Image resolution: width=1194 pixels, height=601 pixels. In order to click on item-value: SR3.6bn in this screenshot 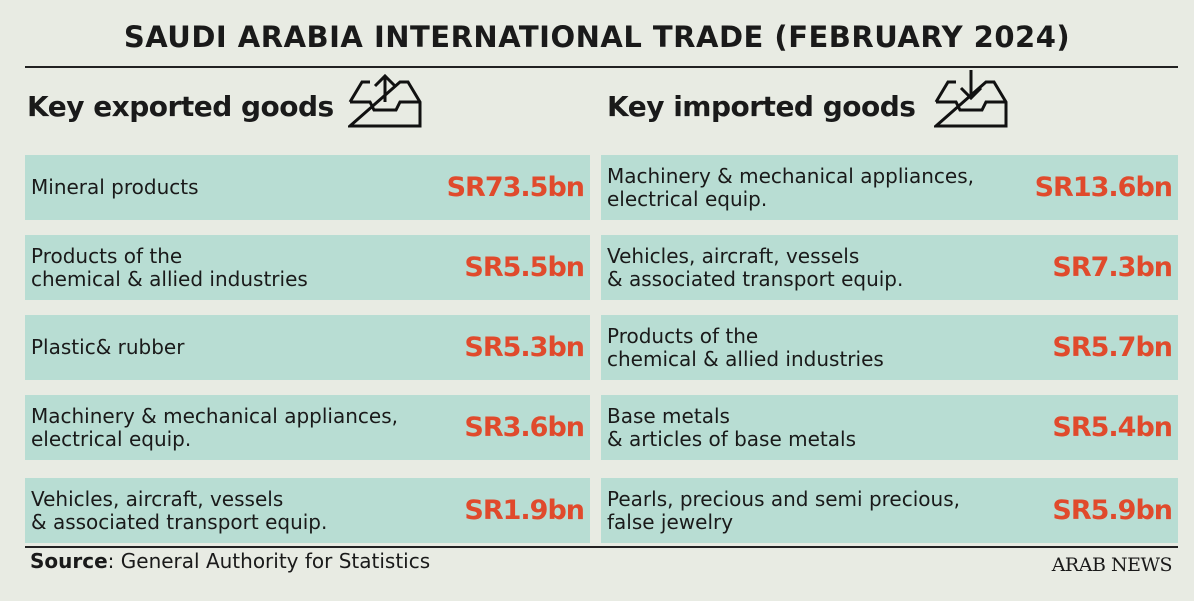, I will do `click(524, 427)`.